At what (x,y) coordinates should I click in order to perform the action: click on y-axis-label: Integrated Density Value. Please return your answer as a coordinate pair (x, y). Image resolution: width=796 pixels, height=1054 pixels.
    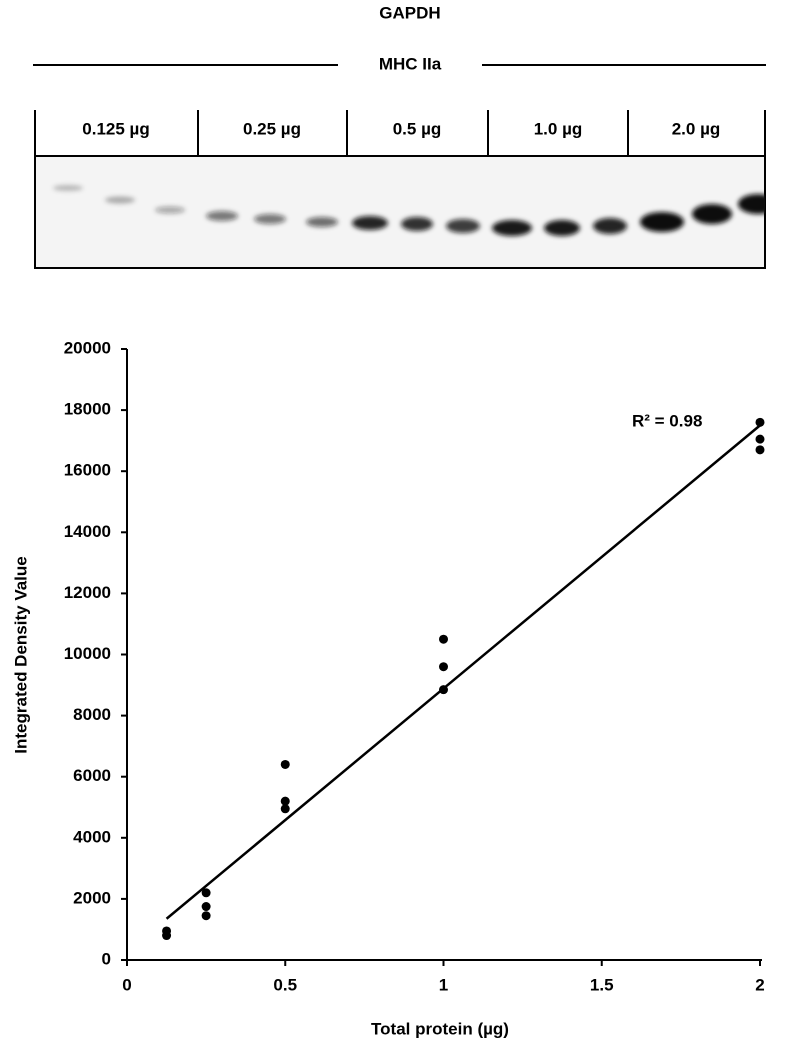
    Looking at the image, I should click on (20, 654).